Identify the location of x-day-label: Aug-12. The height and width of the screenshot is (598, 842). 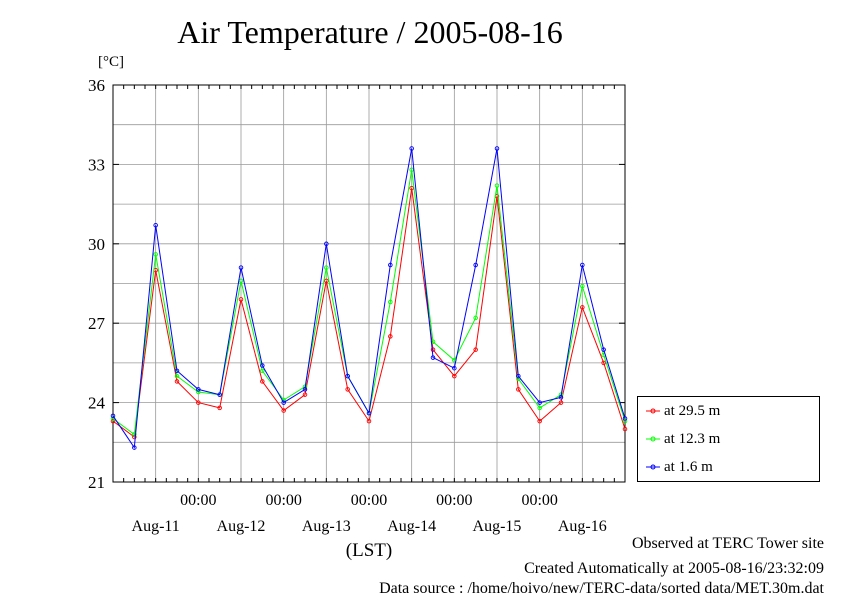
(241, 526).